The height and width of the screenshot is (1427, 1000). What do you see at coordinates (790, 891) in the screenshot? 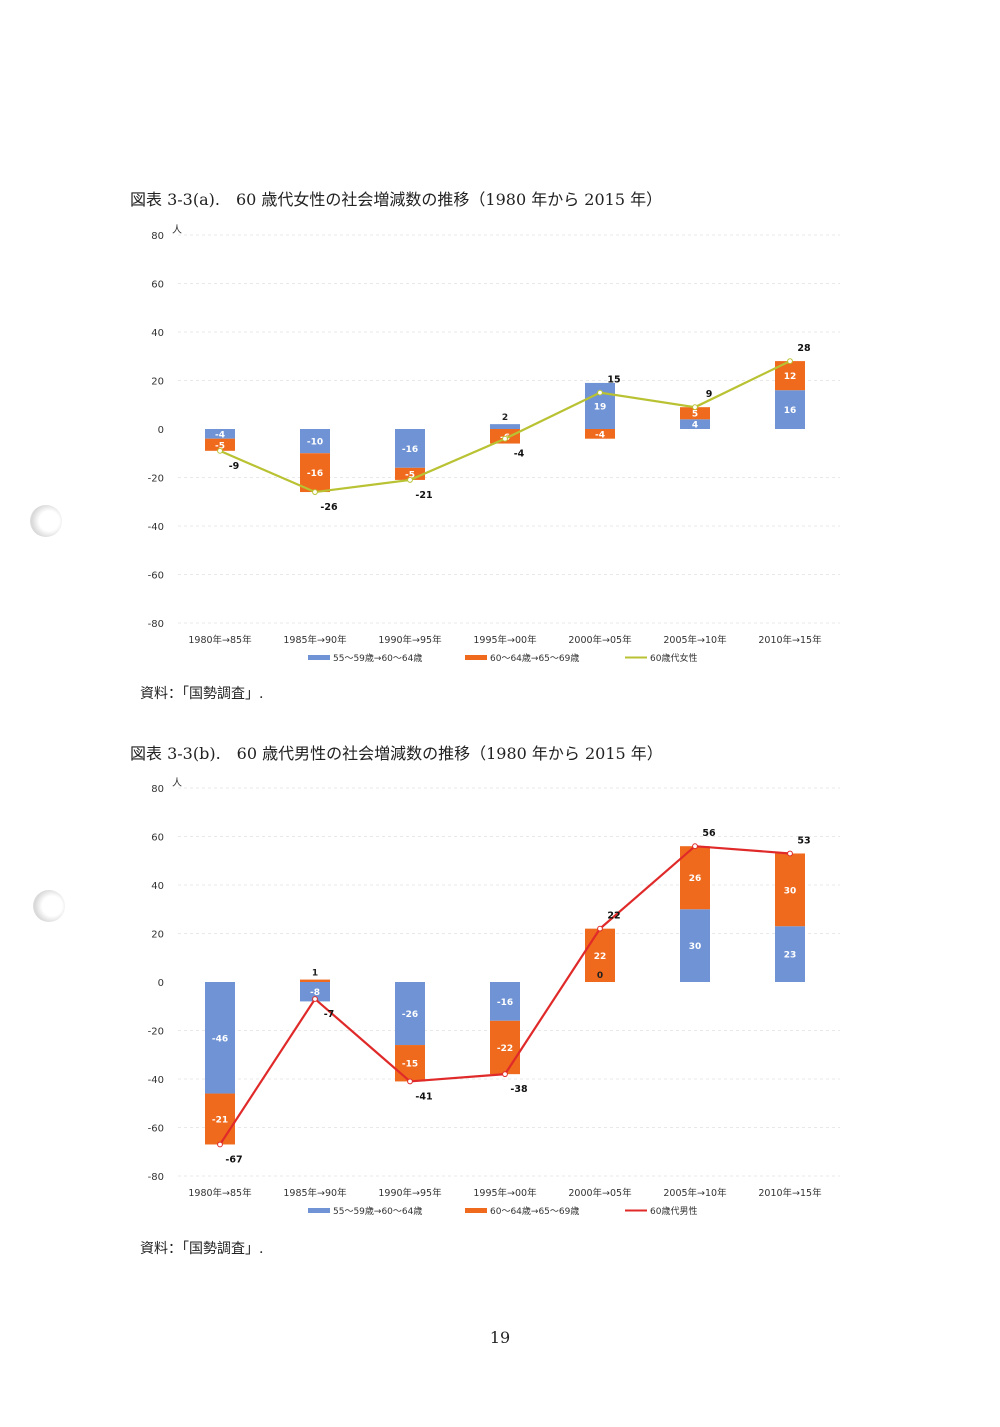
I see `data-label-orange-7: 30` at bounding box center [790, 891].